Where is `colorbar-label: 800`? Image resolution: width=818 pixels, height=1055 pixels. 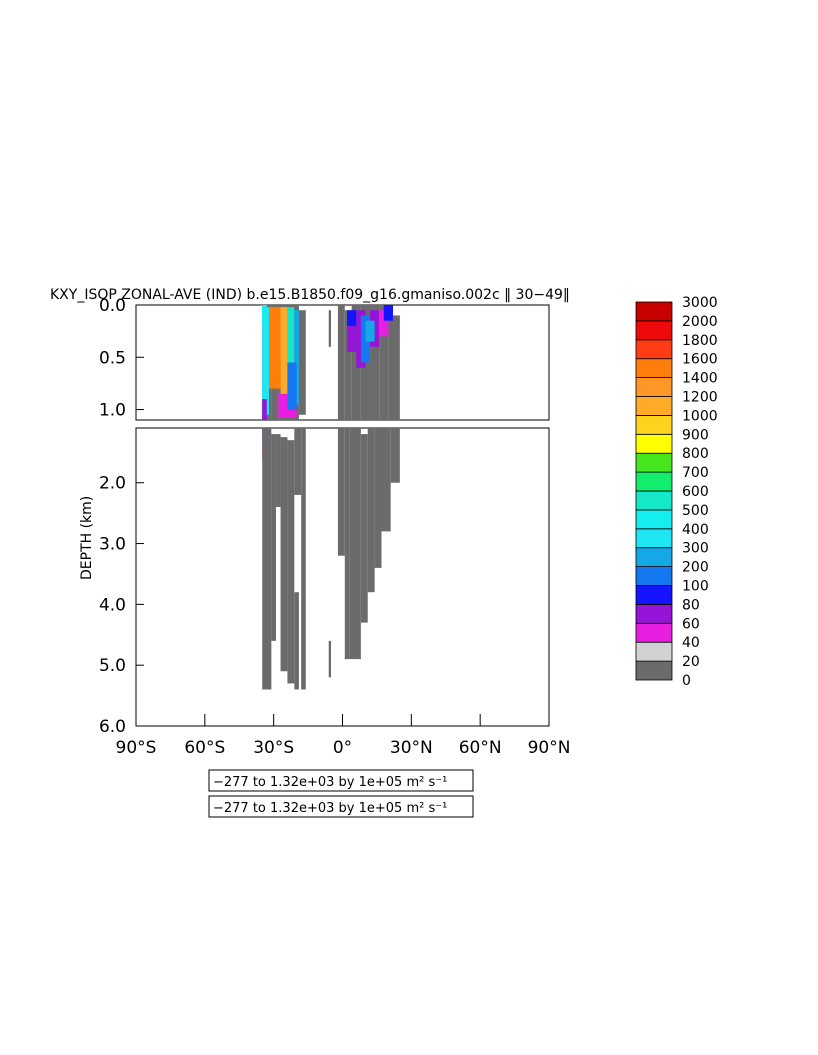 colorbar-label: 800 is located at coordinates (695, 454).